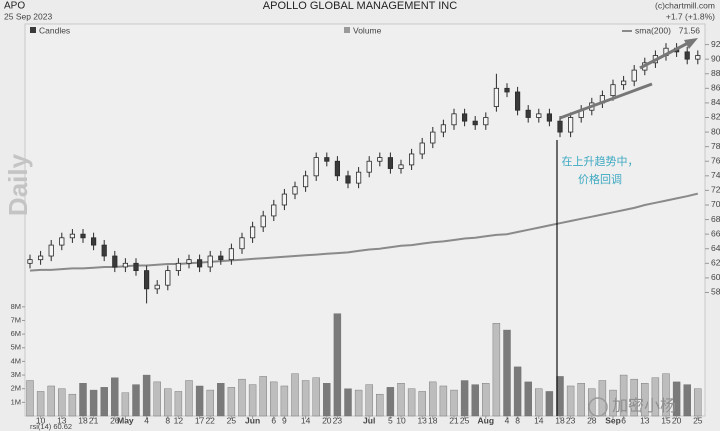  What do you see at coordinates (422, 420) in the screenshot?
I see `x-tick-label: 13` at bounding box center [422, 420].